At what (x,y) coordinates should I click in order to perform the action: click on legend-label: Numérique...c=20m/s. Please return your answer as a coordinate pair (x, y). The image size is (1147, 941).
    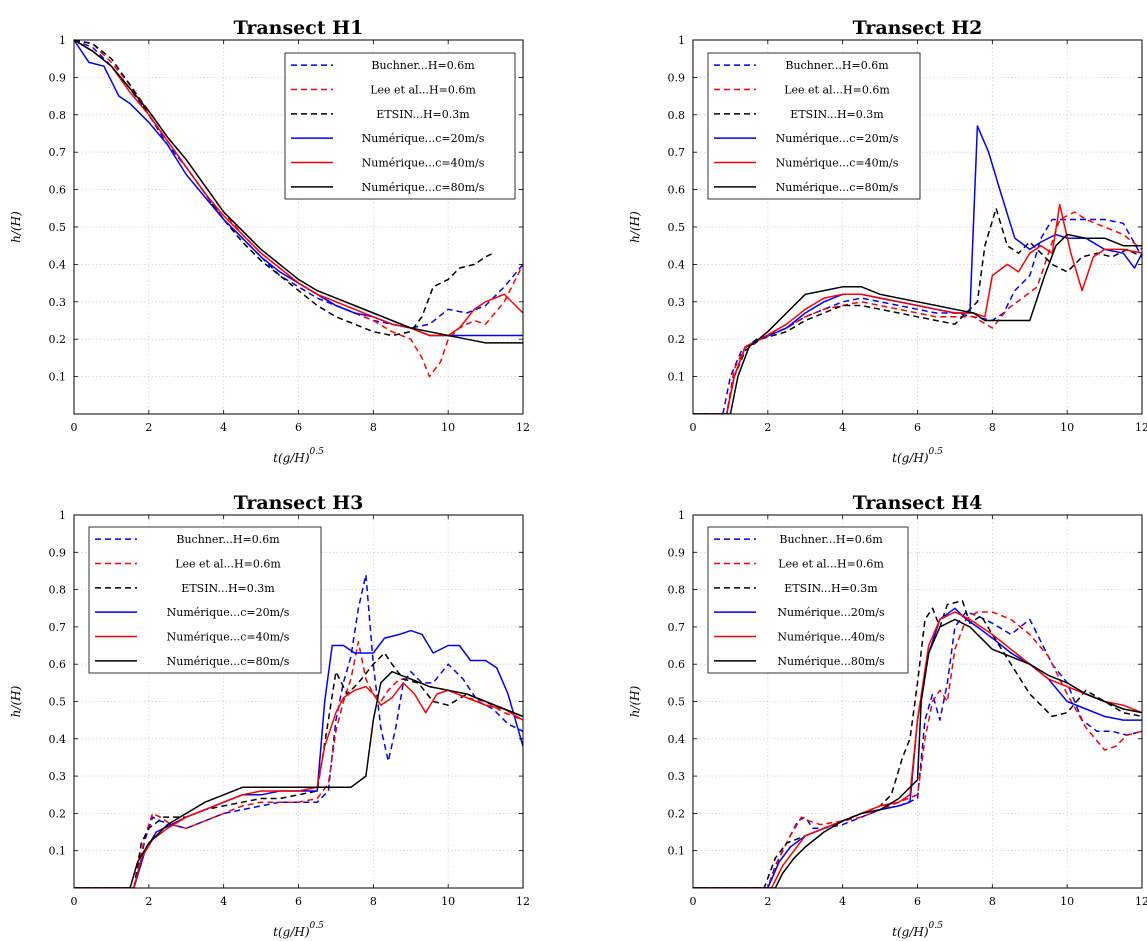
    Looking at the image, I should click on (837, 138).